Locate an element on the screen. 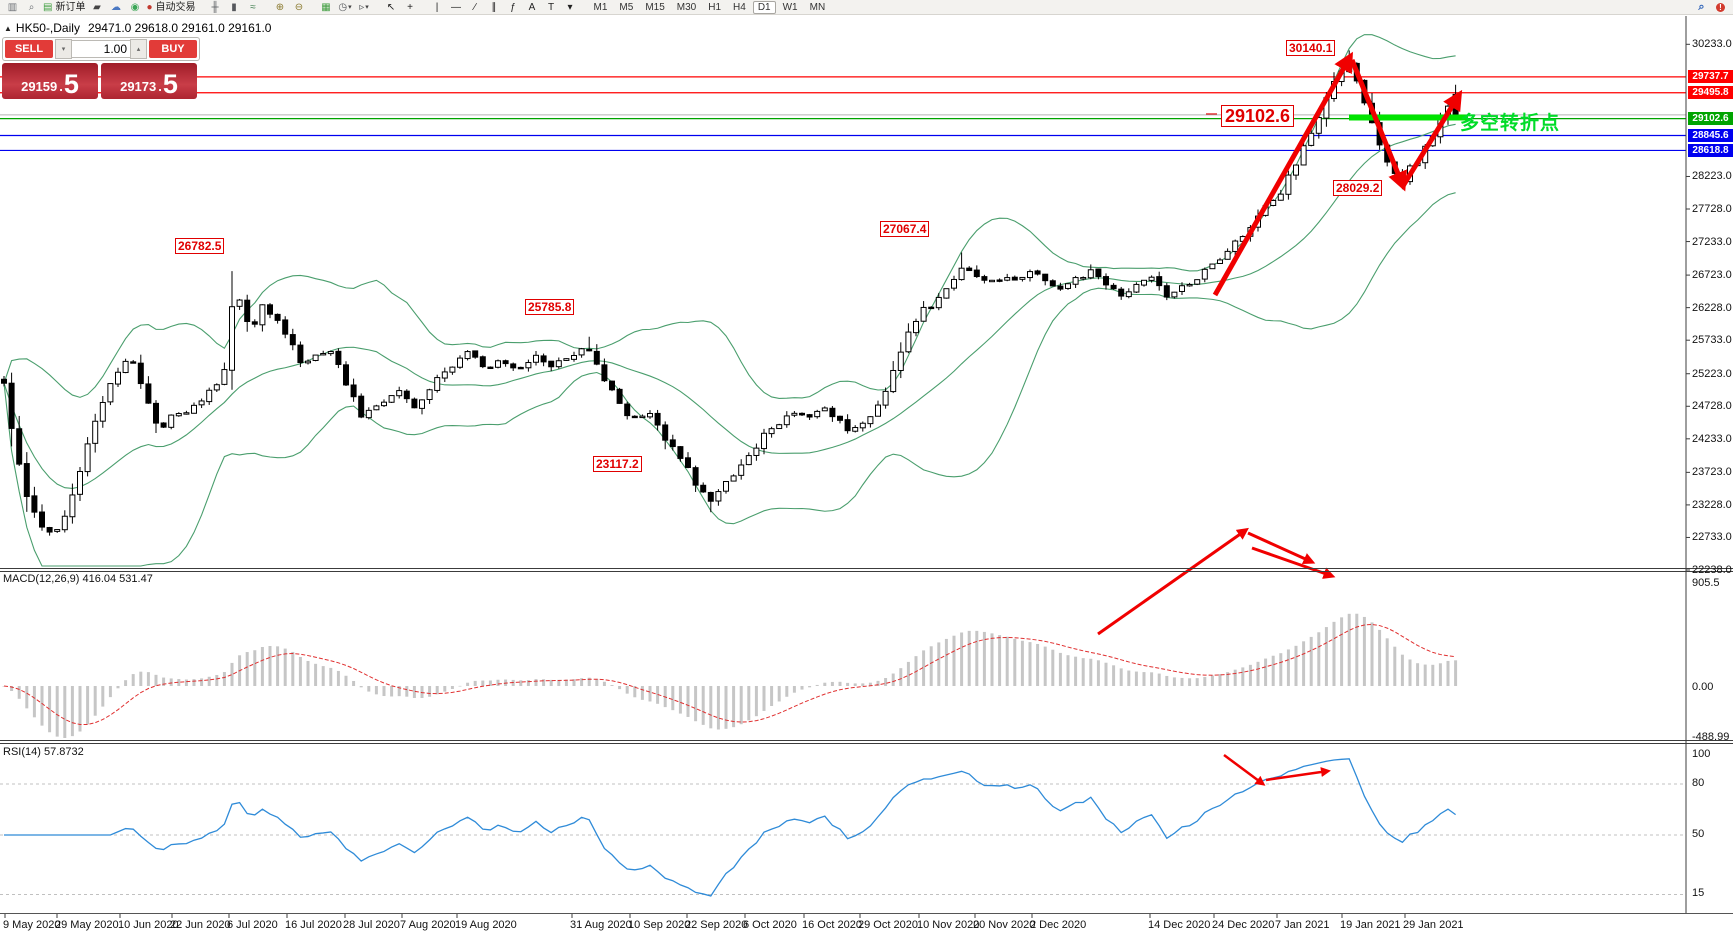 The height and width of the screenshot is (941, 1733). price-axis-tick: 27233.0 is located at coordinates (1712, 241).